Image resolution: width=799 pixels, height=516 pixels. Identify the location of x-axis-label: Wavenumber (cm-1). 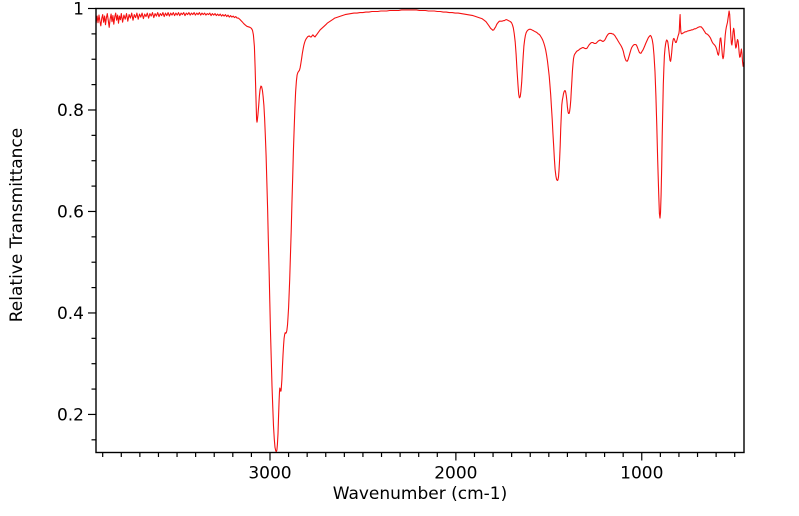
(420, 494).